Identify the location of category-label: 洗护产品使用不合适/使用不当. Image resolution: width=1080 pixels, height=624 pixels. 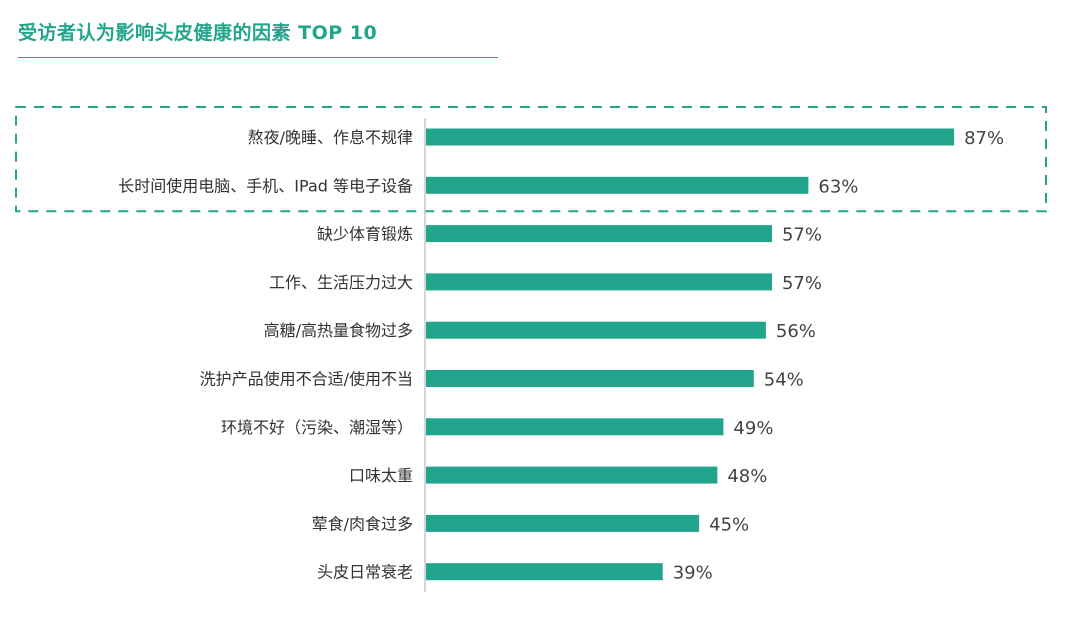
(306, 379).